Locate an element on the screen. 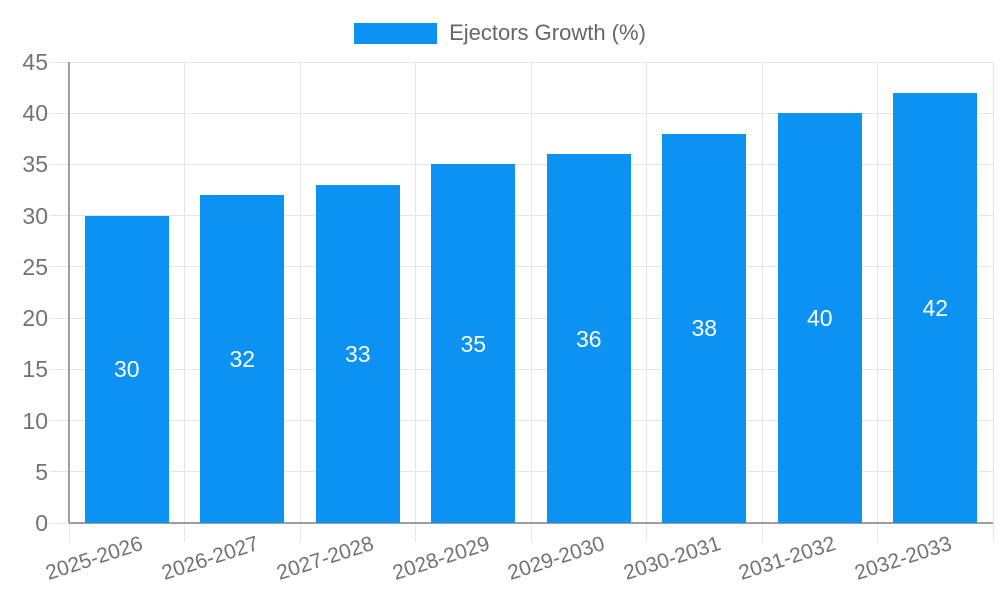 The image size is (1000, 600). bar: 36 is located at coordinates (588, 338).